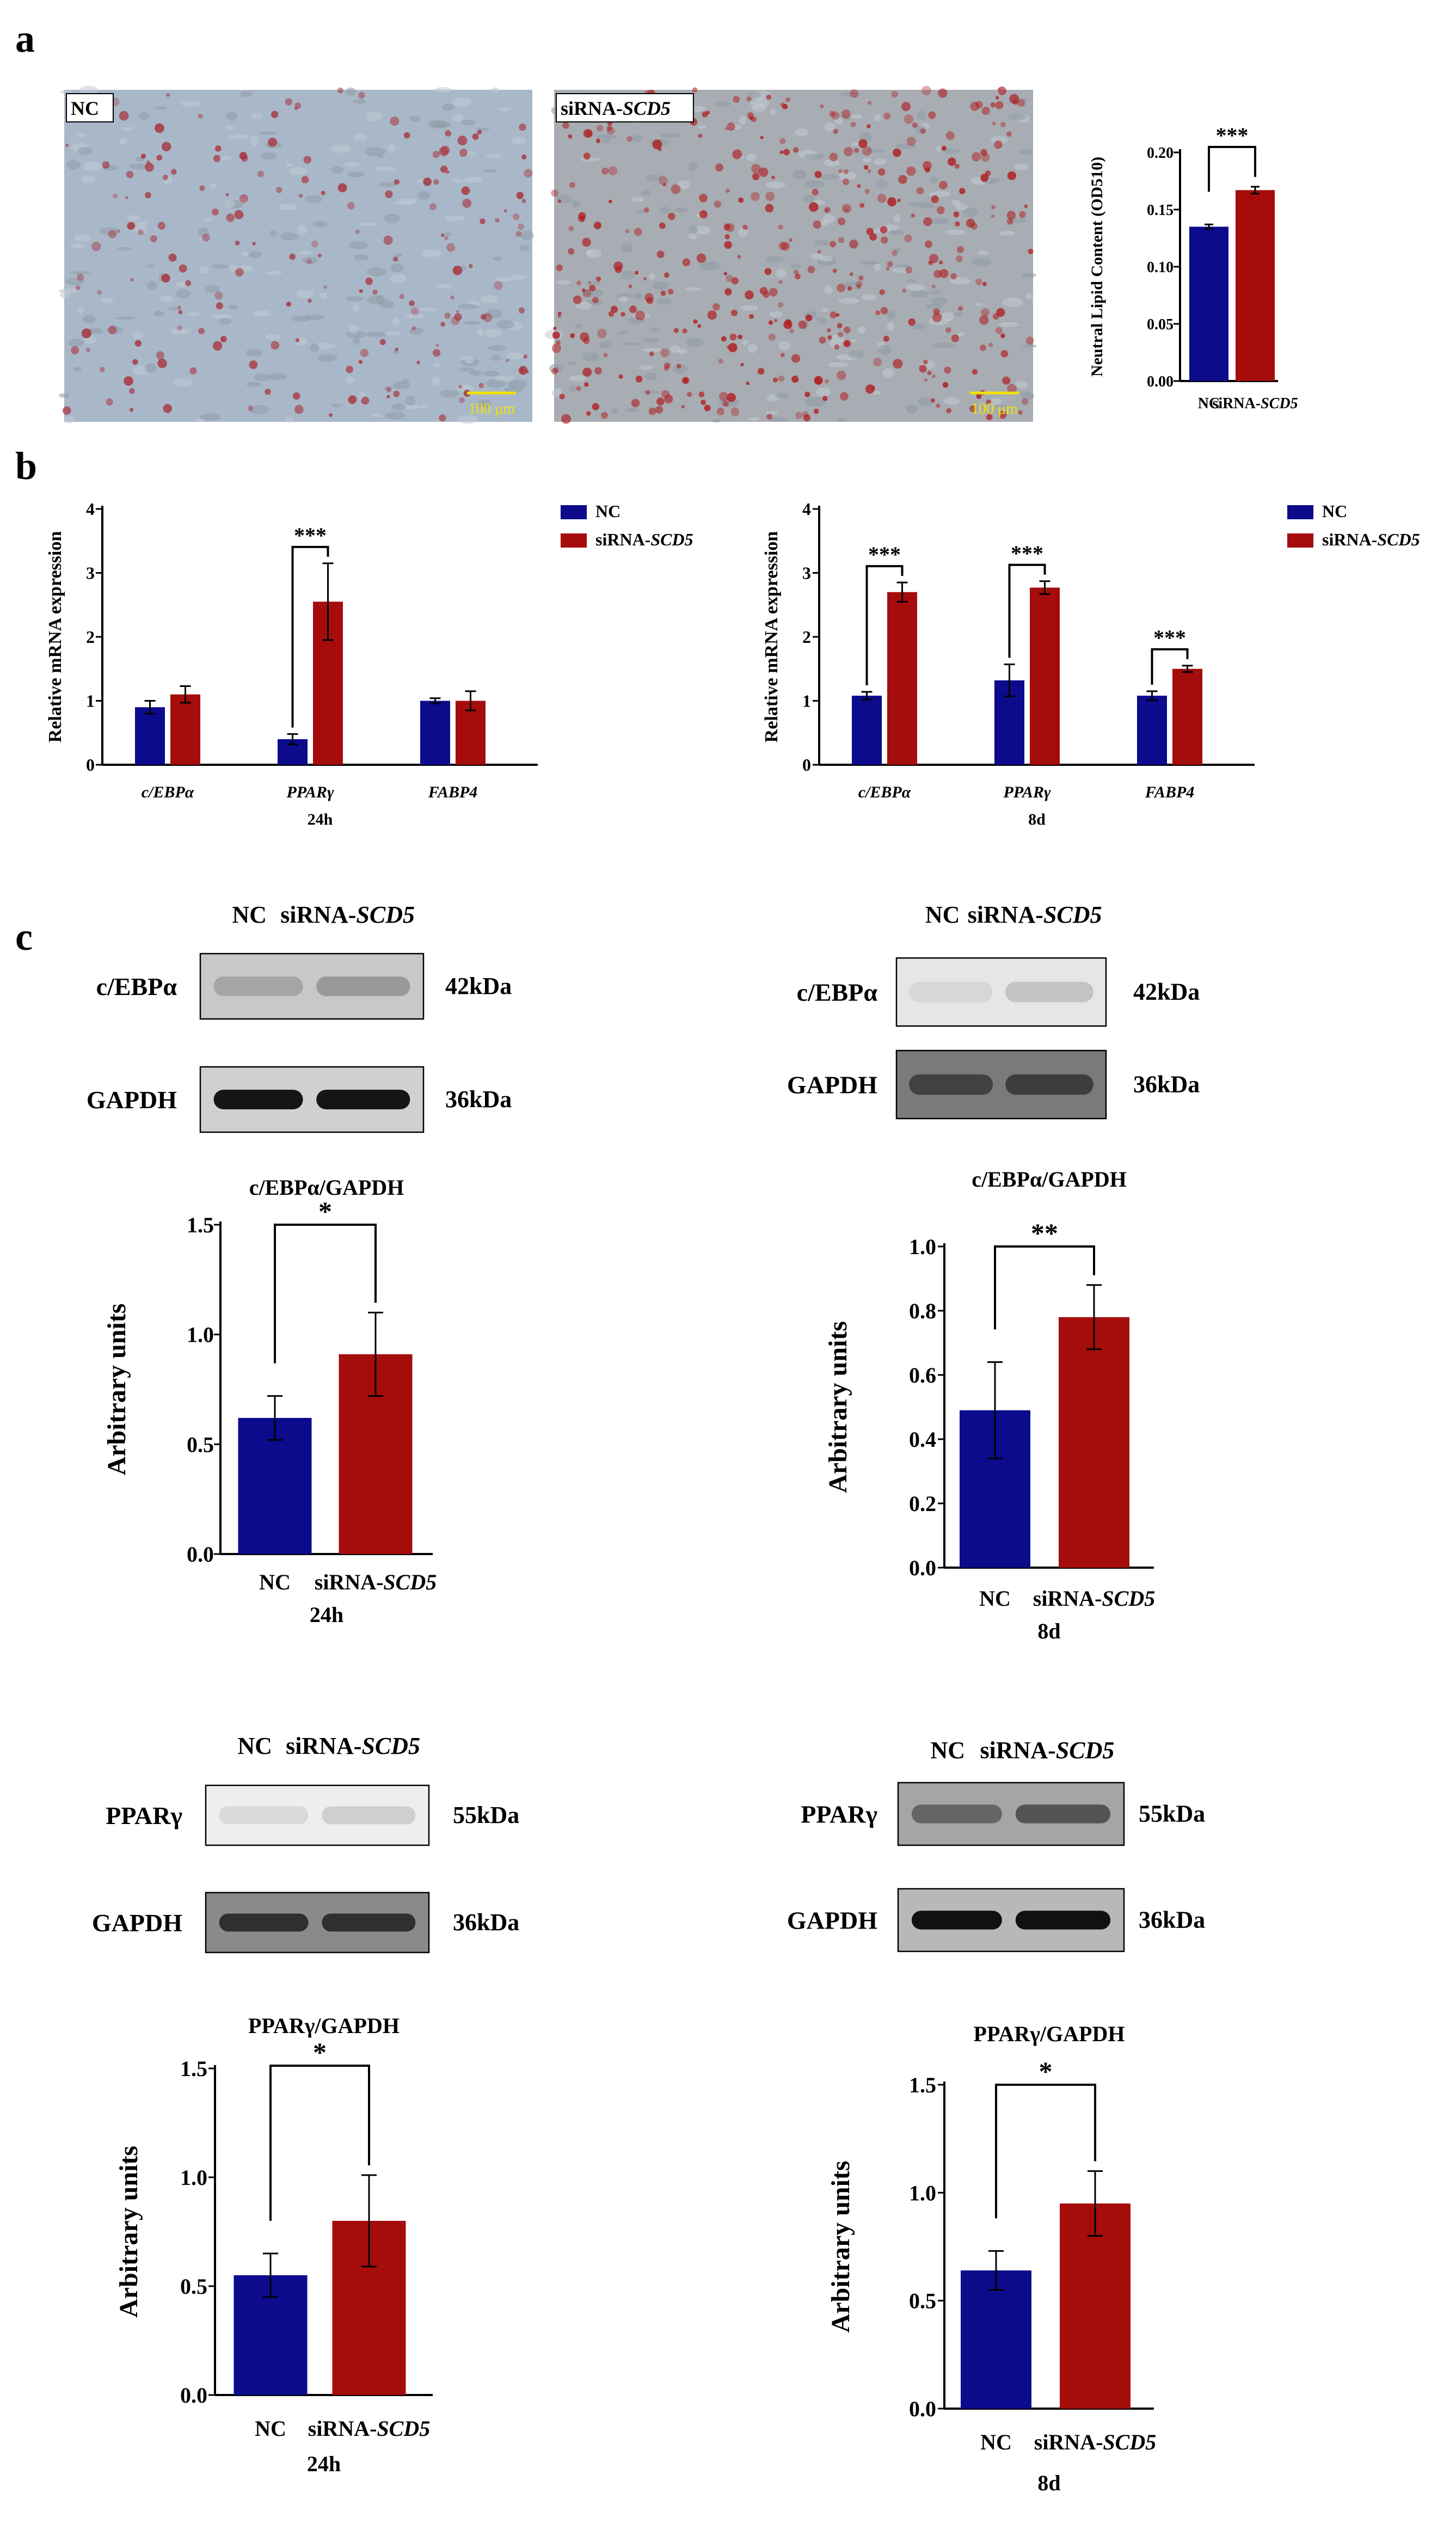 The width and height of the screenshot is (1456, 2530). Describe the element at coordinates (310, 792) in the screenshot. I see `category-label: PPARγ` at that location.